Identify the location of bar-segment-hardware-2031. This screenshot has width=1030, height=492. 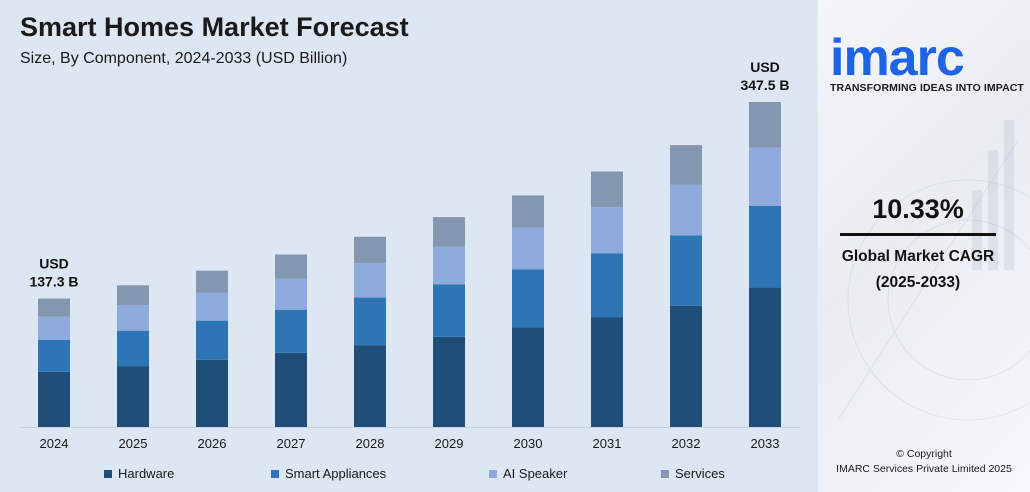
(607, 372).